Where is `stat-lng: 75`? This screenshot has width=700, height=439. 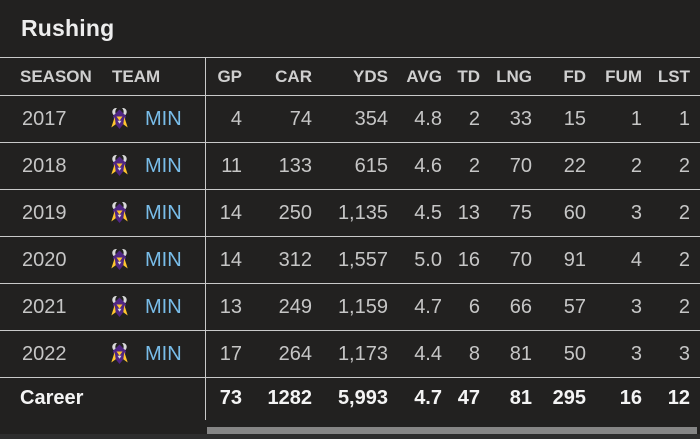
stat-lng: 75 is located at coordinates (520, 212).